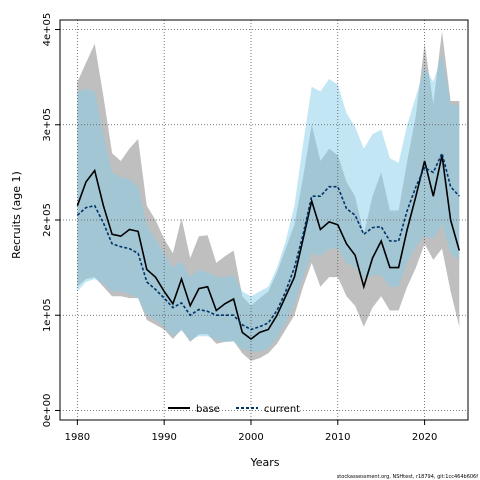  What do you see at coordinates (163, 437) in the screenshot?
I see `x-tick-label-1990: 1990` at bounding box center [163, 437].